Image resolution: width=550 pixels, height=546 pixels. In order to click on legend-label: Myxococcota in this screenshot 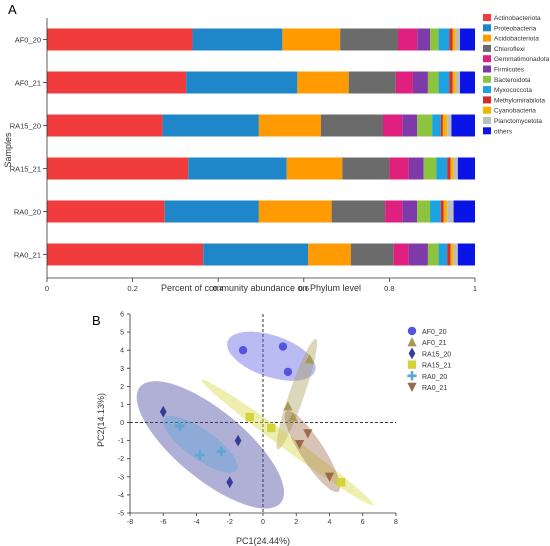, I will do `click(513, 90)`.